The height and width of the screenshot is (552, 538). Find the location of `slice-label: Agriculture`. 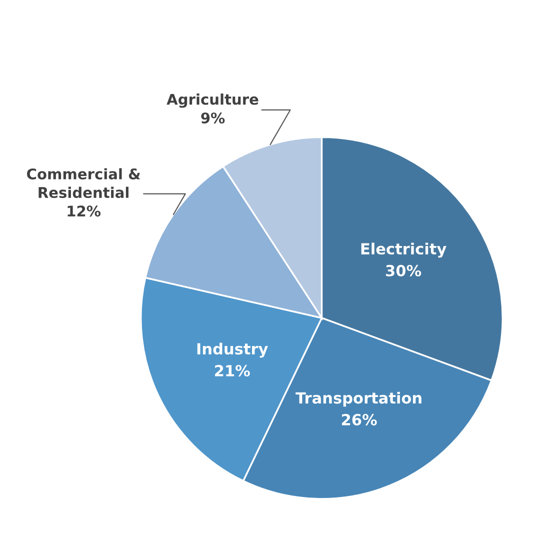

slice-label: Agriculture is located at coordinates (212, 101).